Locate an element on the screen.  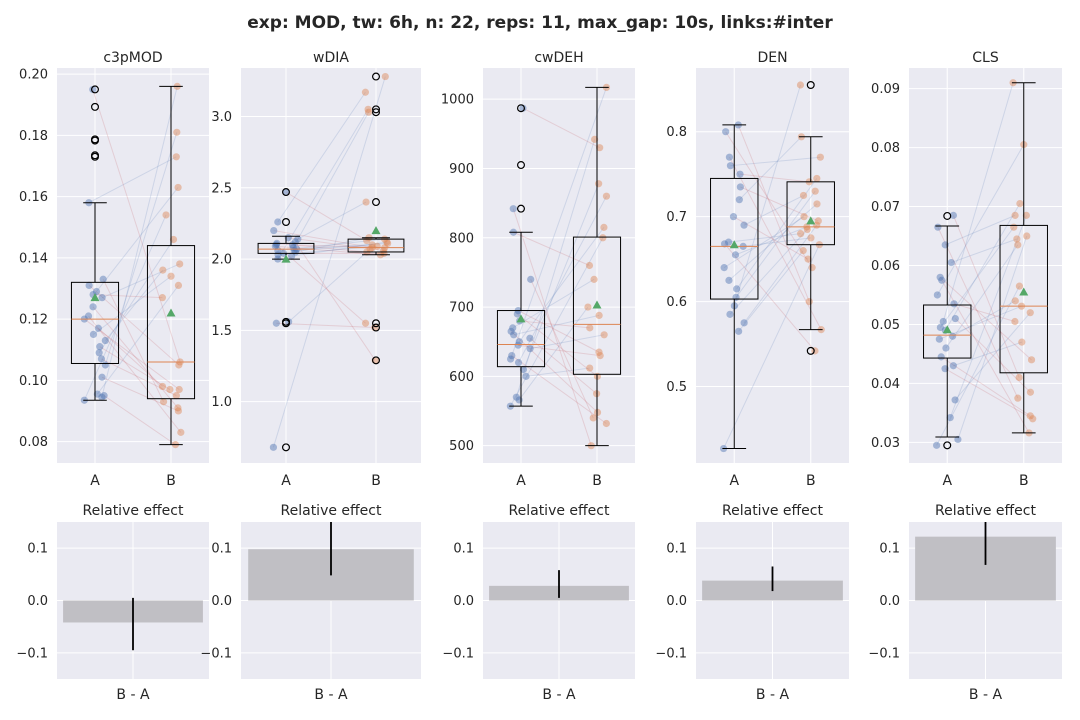
boxplot-a is located at coordinates (734, 287).